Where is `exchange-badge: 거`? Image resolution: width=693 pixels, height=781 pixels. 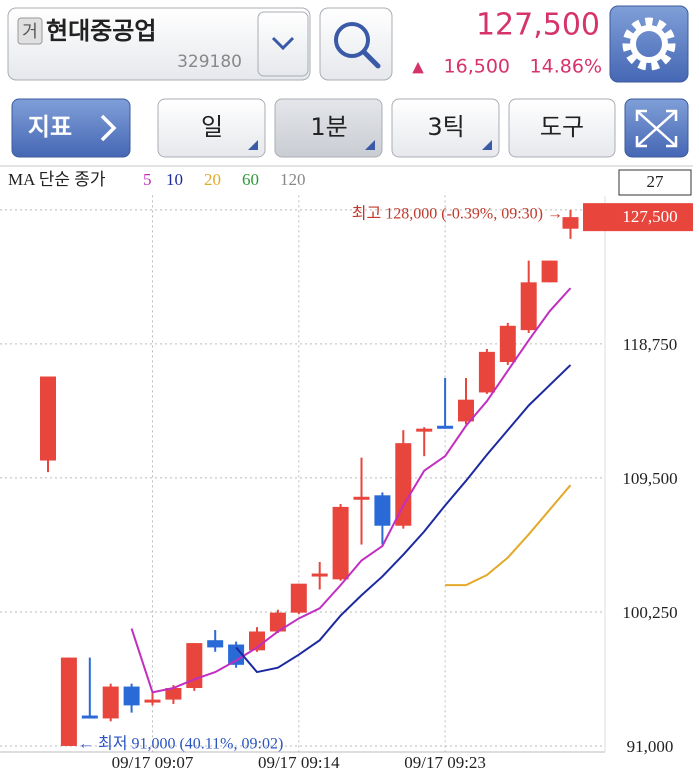 exchange-badge: 거 is located at coordinates (30, 32).